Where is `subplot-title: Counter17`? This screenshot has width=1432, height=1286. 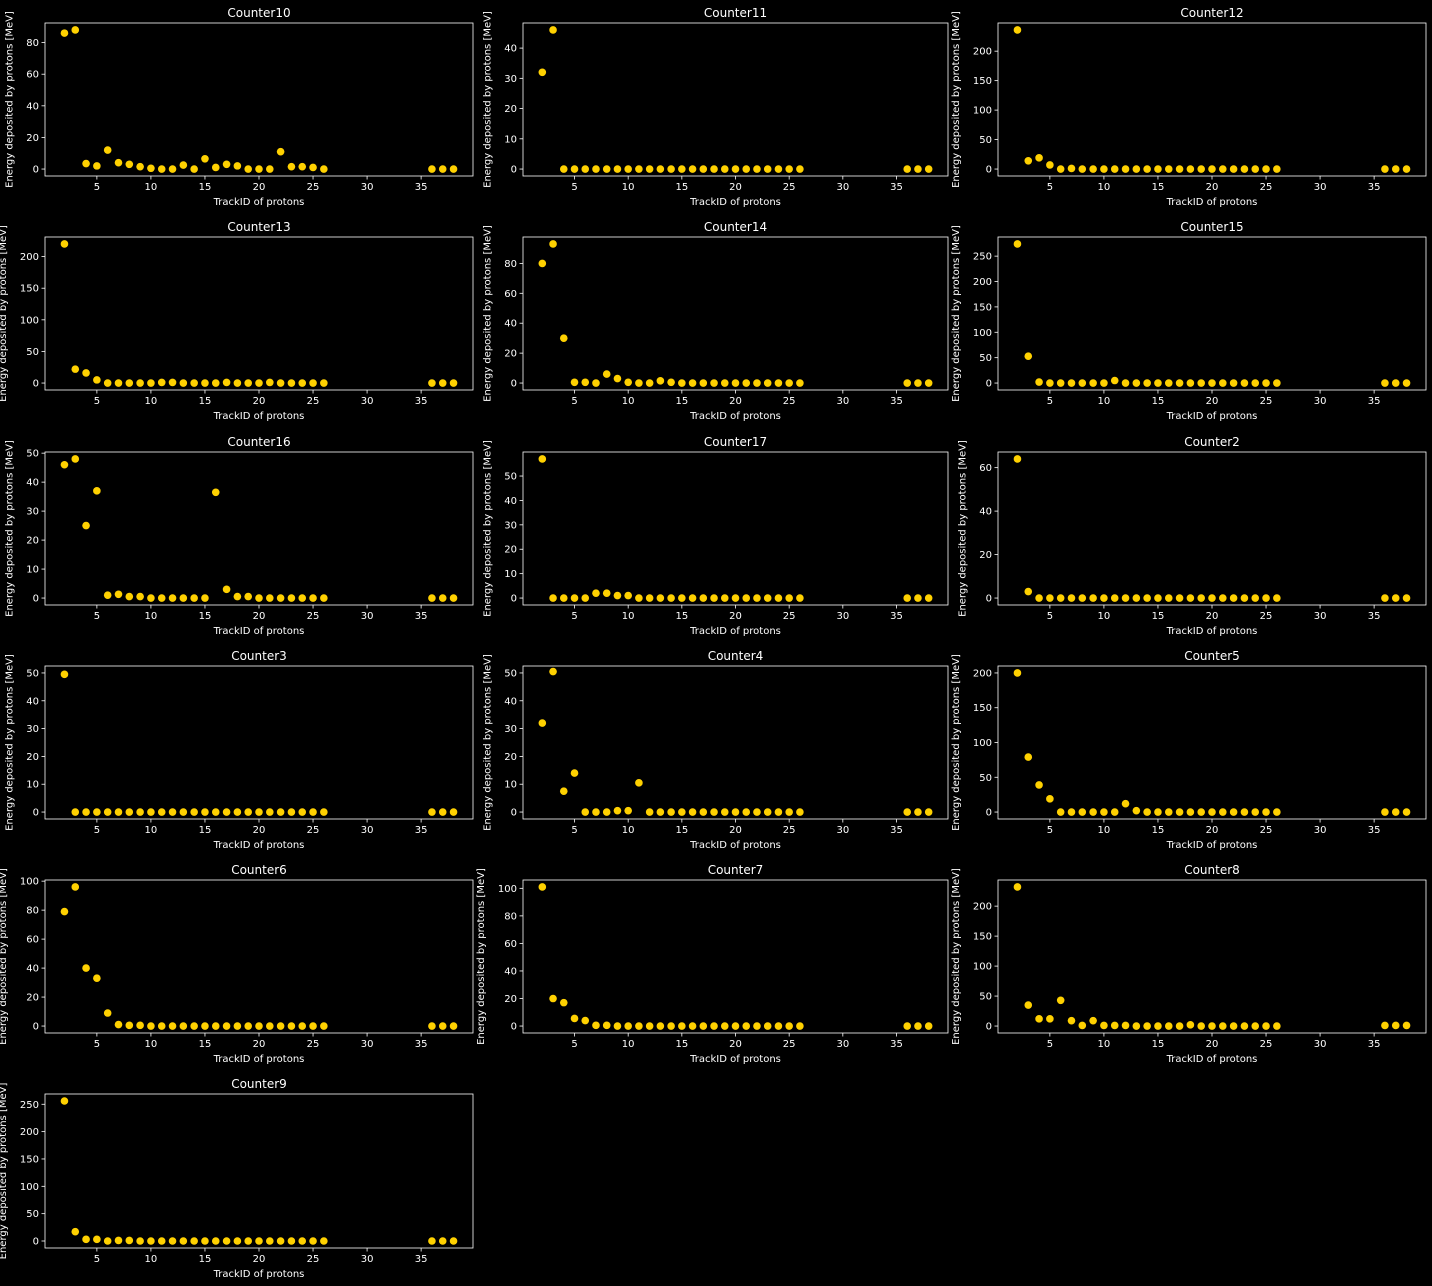 subplot-title: Counter17 is located at coordinates (735, 442).